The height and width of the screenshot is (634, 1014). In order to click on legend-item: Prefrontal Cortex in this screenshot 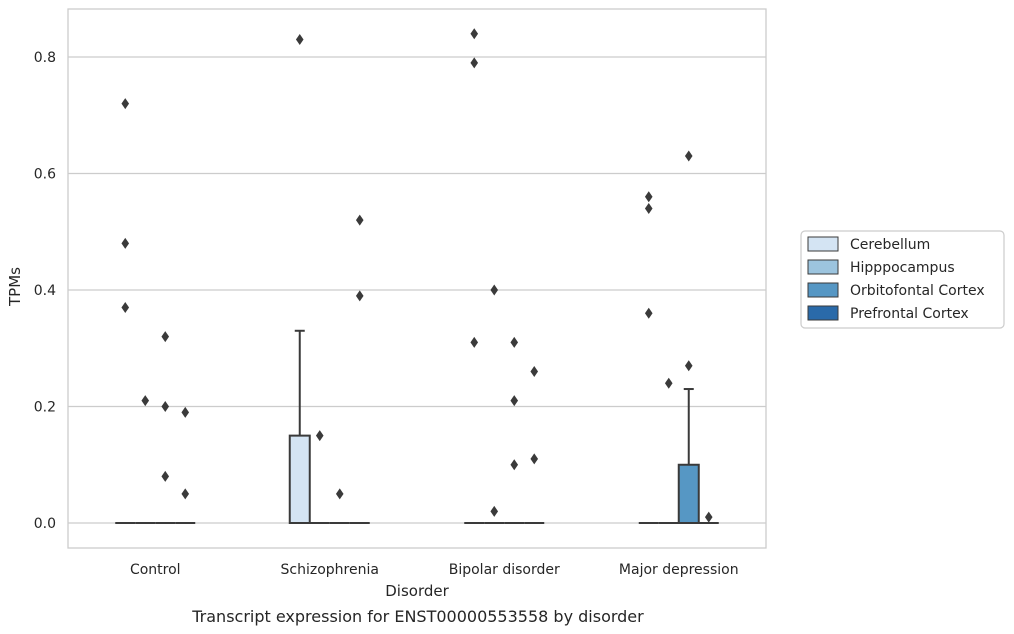, I will do `click(888, 313)`.